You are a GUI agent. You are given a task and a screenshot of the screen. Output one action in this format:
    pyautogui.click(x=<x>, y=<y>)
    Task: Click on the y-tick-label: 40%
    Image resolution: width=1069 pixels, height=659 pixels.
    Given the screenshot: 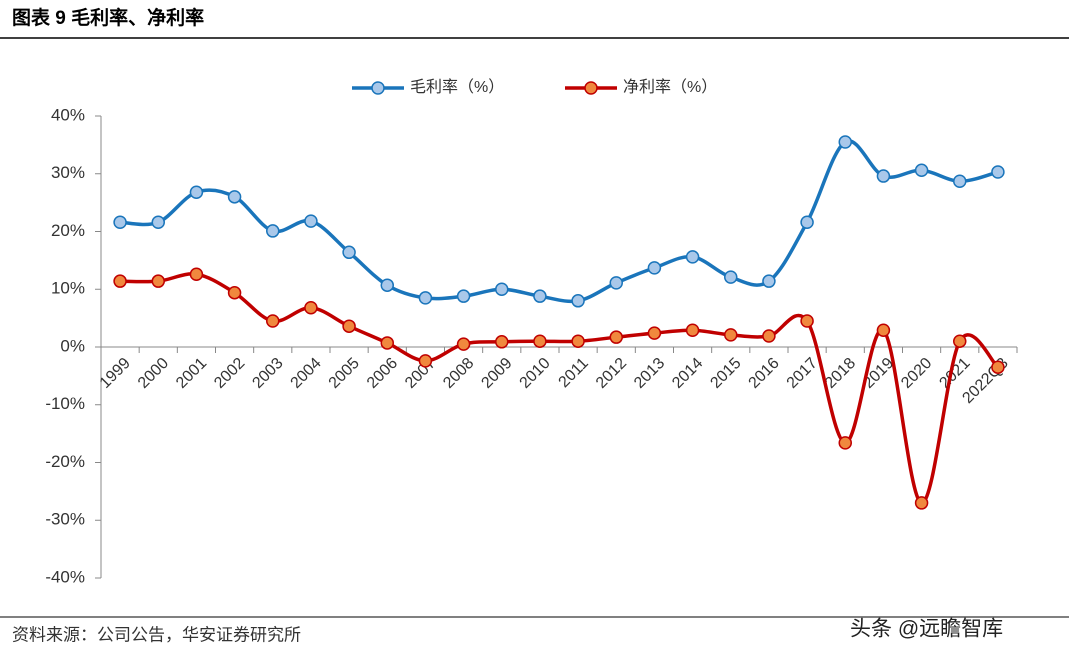 What is the action you would take?
    pyautogui.click(x=68, y=114)
    